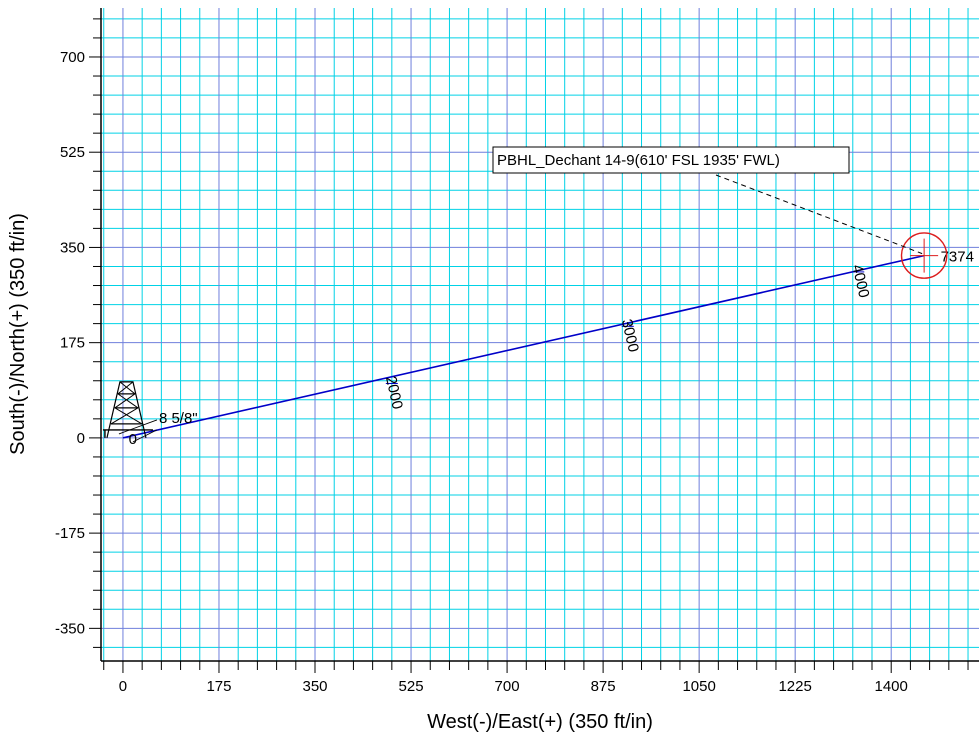  I want to click on rig-braces, so click(126, 403).